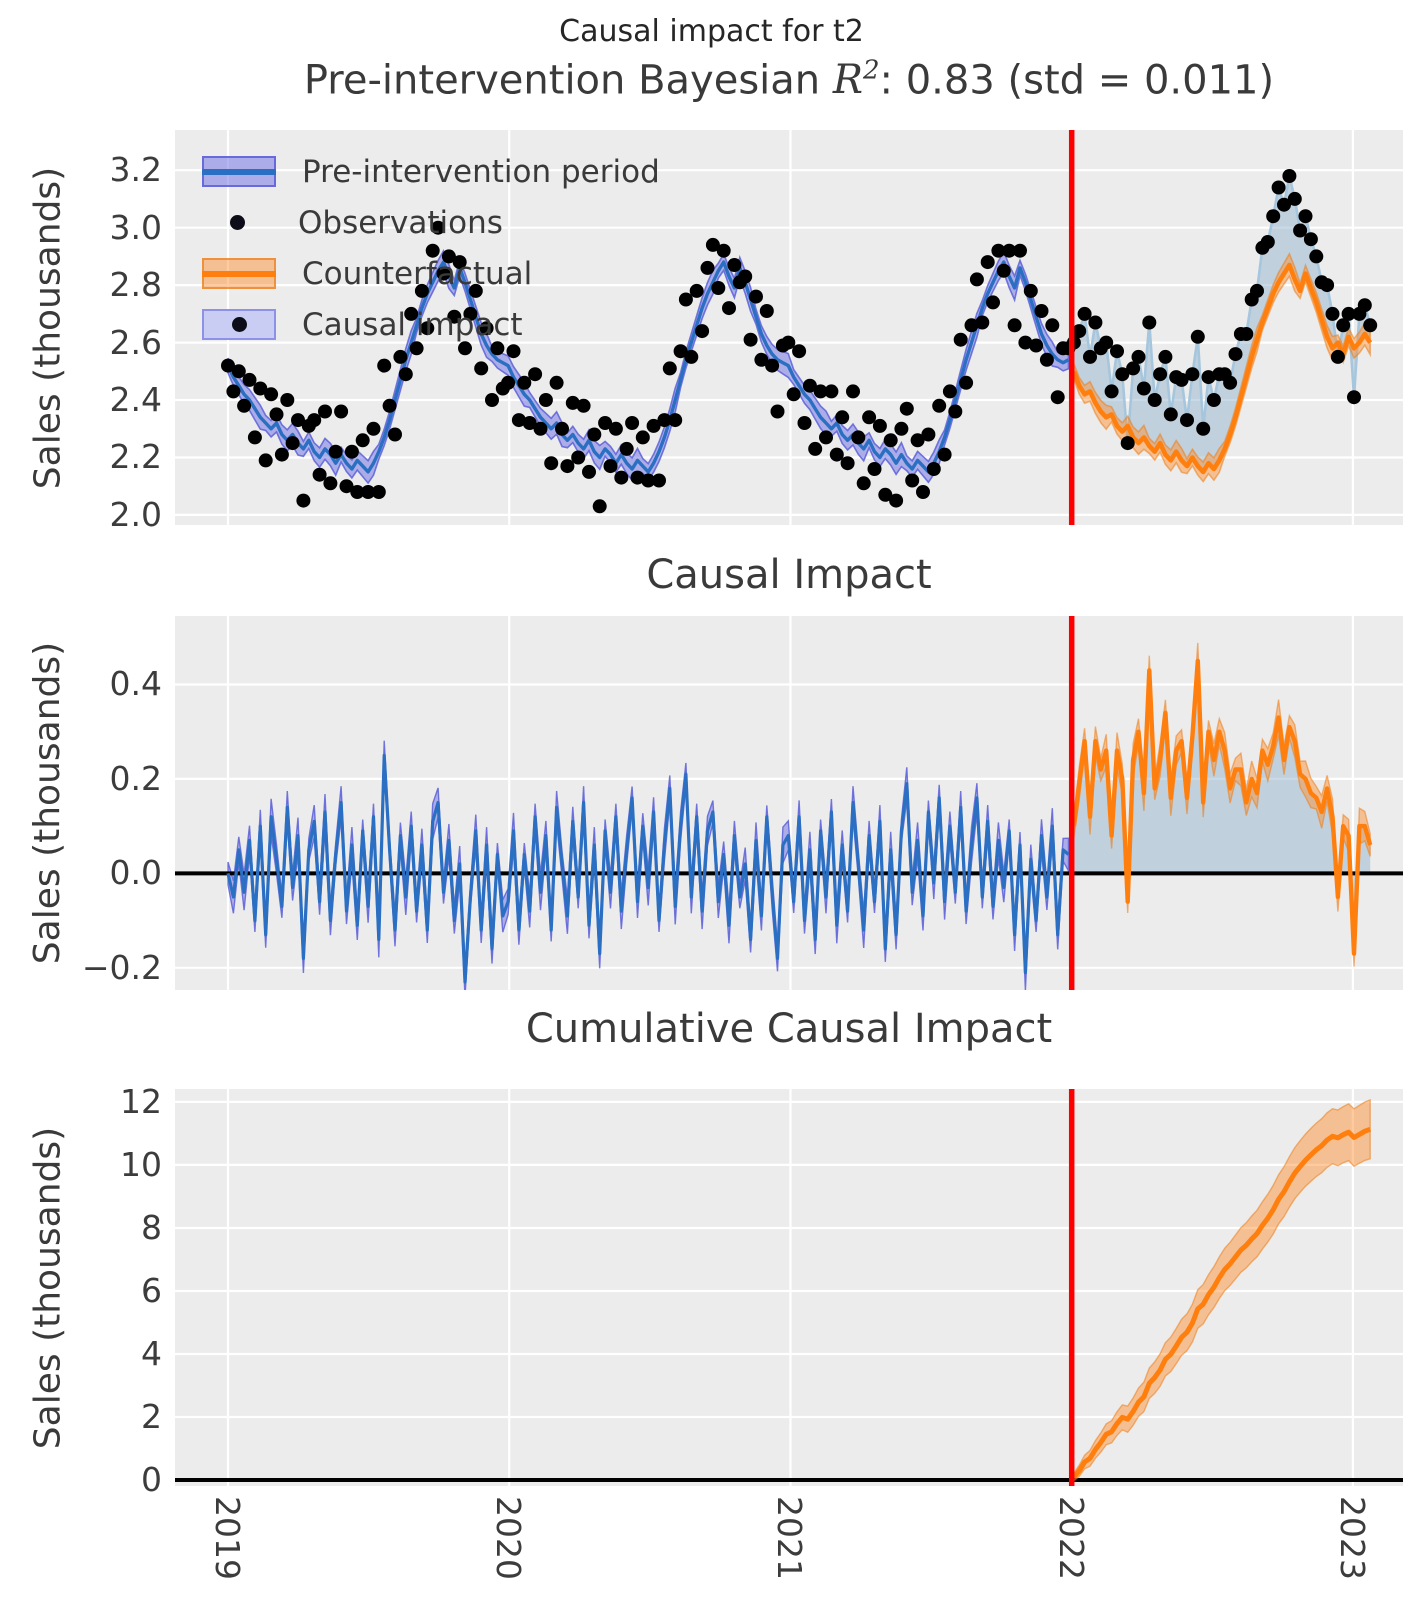 The image size is (1423, 1623). What do you see at coordinates (135, 514) in the screenshot?
I see `ytick-label: 2.0` at bounding box center [135, 514].